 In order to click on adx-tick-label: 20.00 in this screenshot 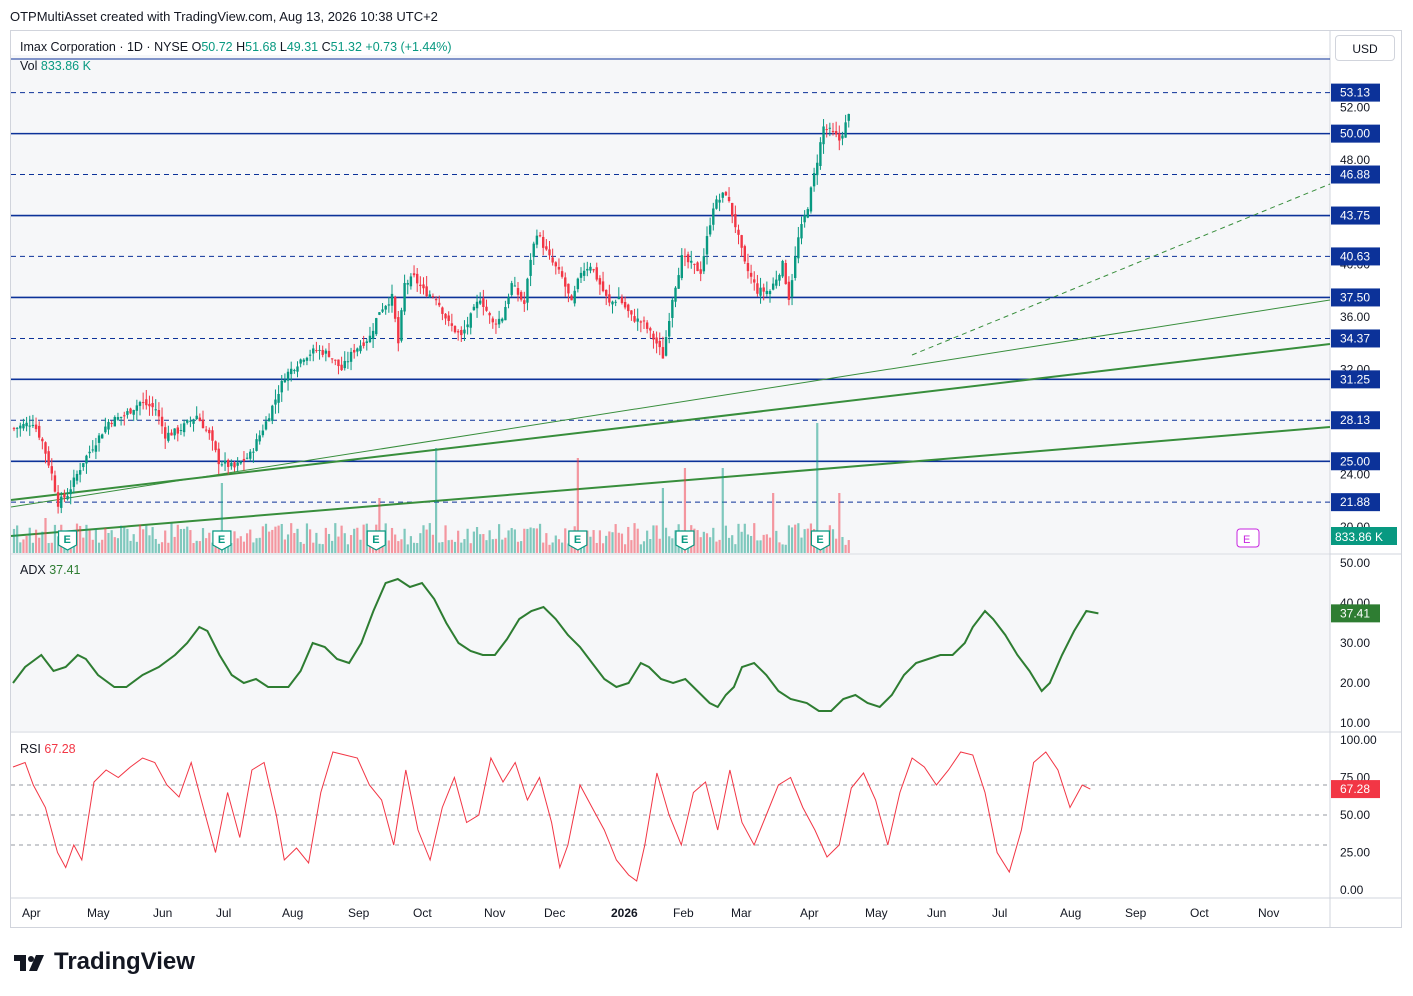, I will do `click(1355, 683)`.